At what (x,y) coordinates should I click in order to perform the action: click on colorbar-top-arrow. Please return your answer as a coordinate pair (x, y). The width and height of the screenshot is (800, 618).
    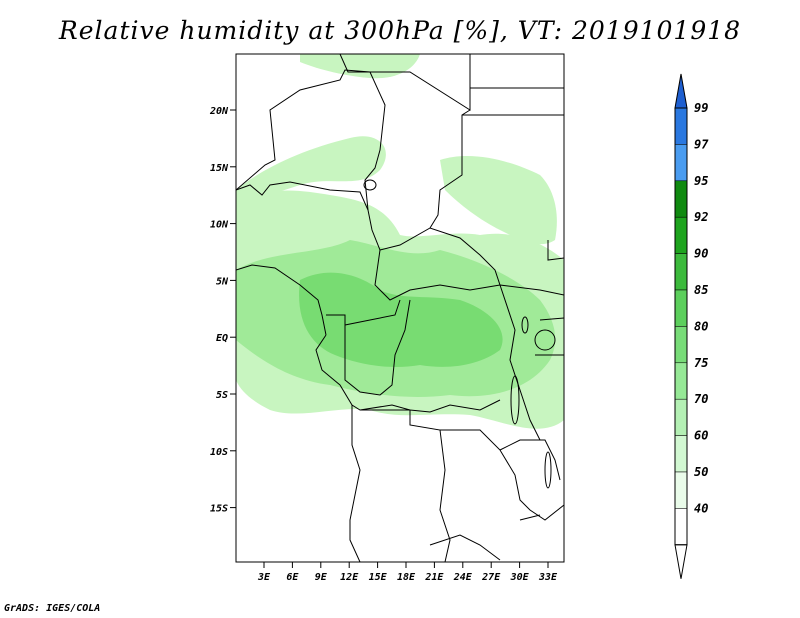
    Looking at the image, I should click on (681, 91).